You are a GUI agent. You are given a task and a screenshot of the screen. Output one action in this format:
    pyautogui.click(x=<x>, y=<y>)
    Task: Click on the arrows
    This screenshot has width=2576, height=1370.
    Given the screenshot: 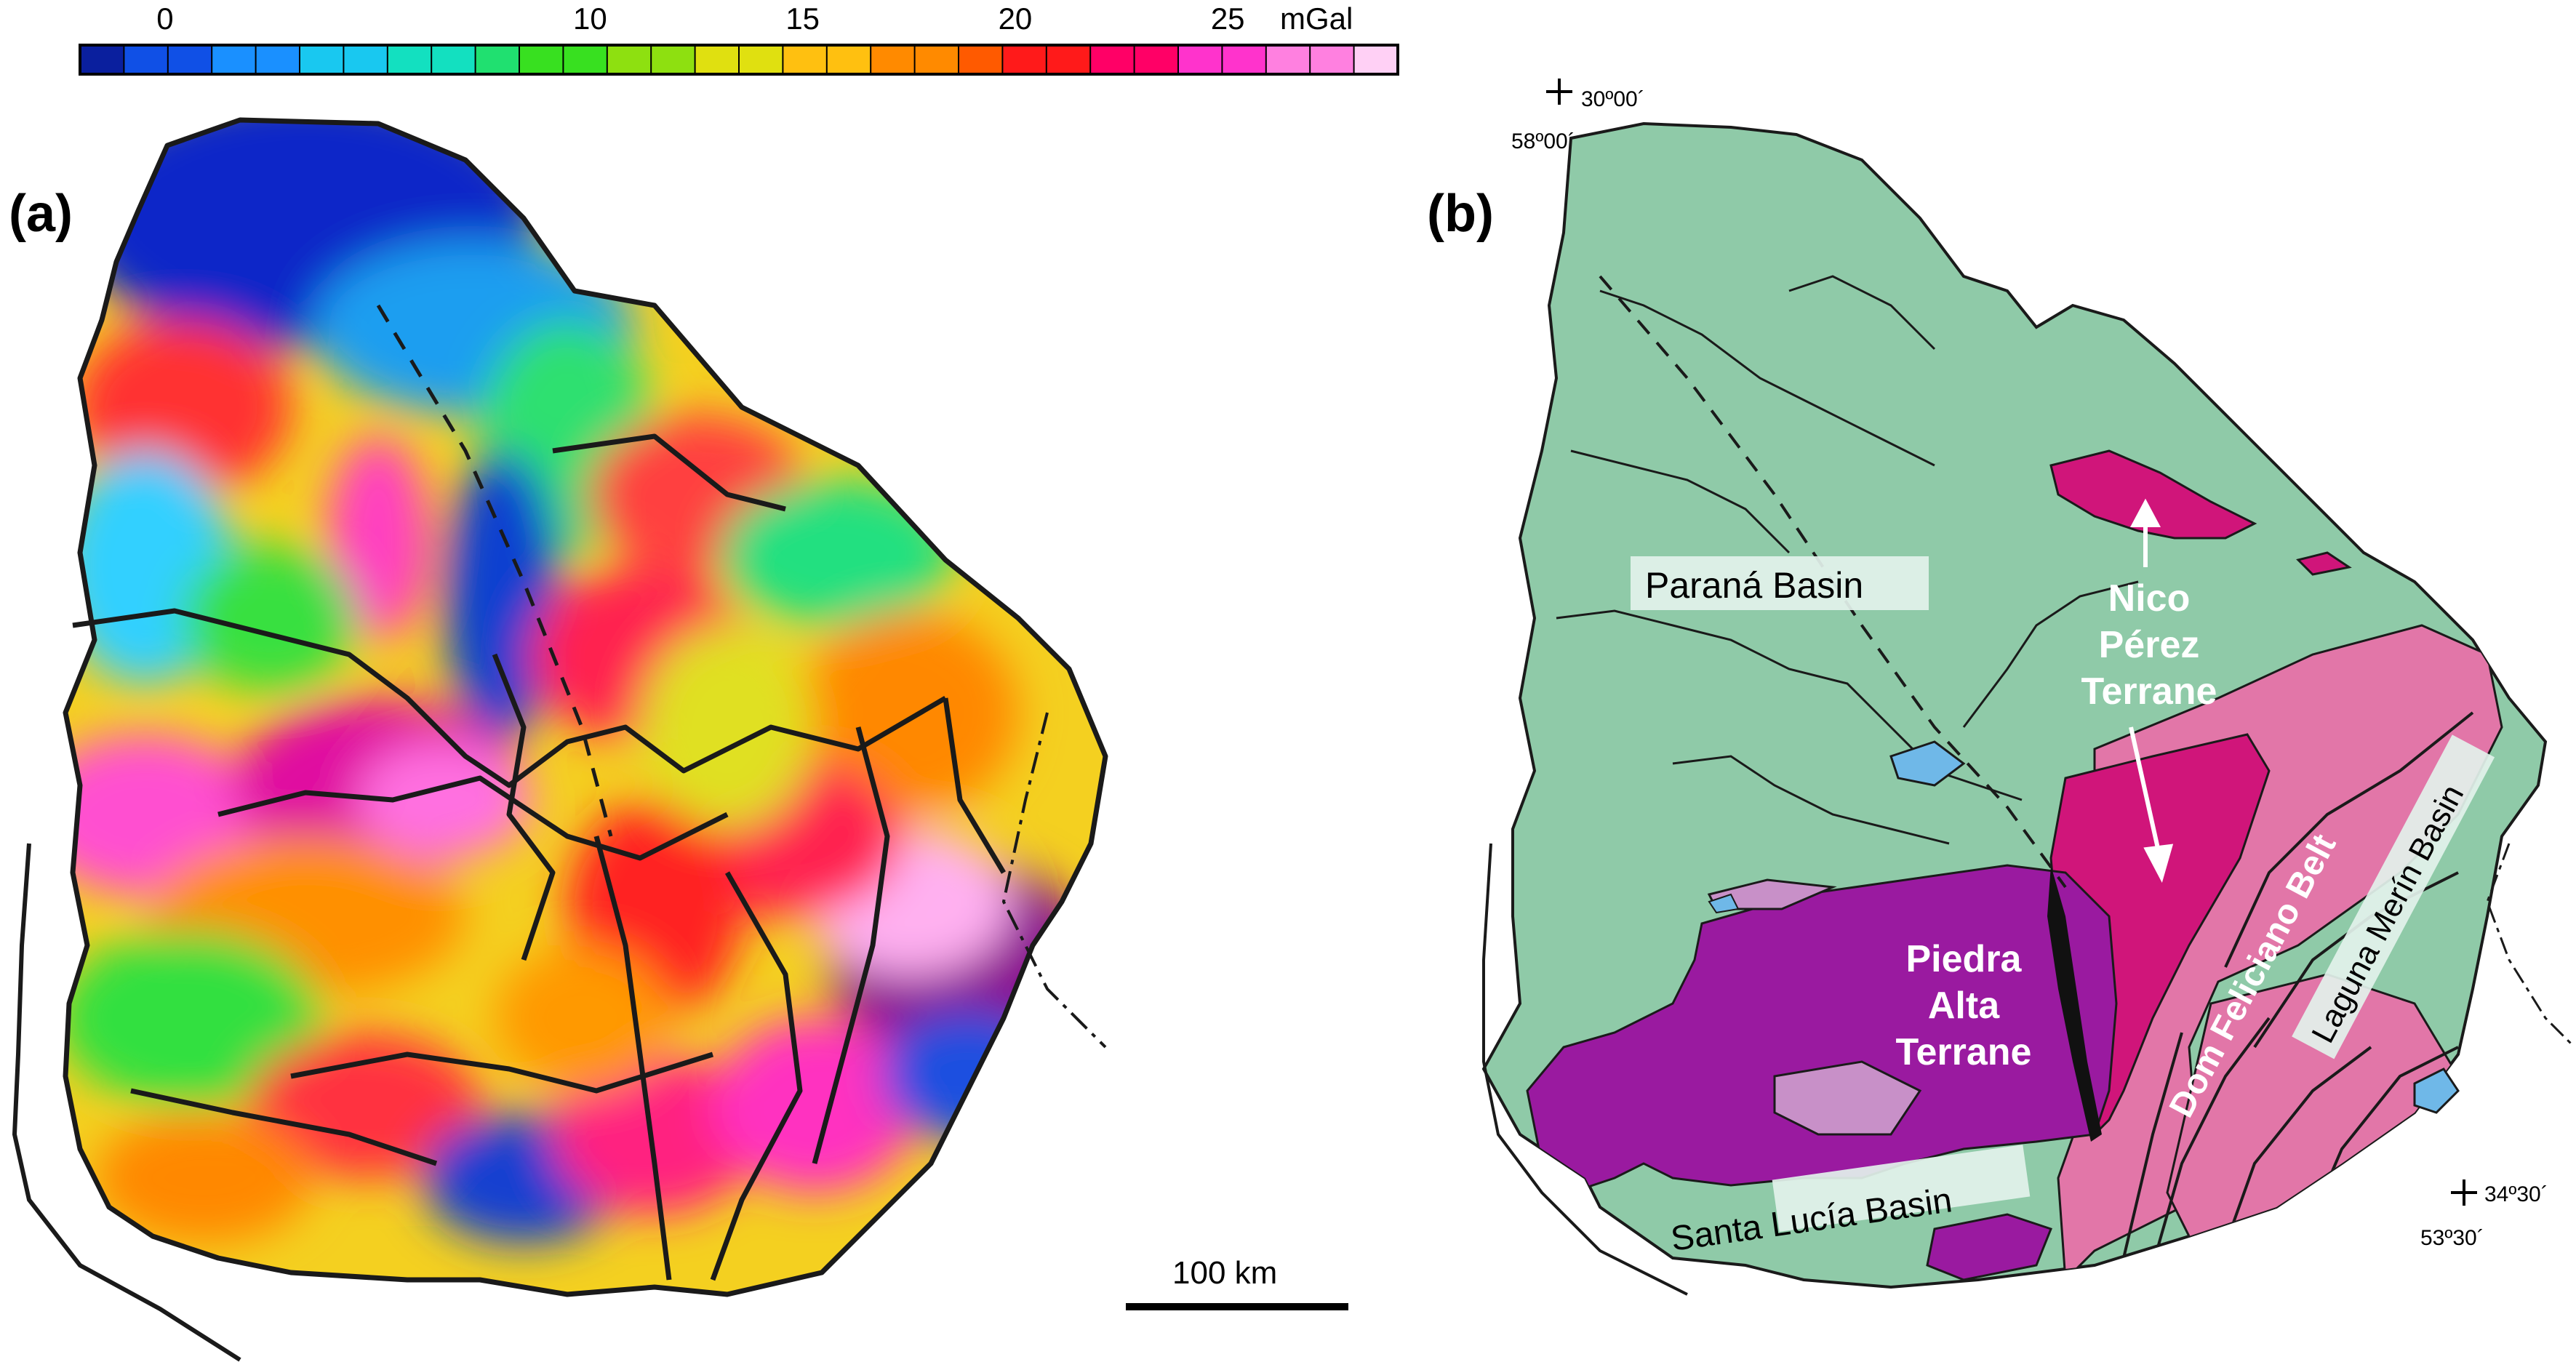 What is the action you would take?
    pyautogui.click(x=2151, y=691)
    